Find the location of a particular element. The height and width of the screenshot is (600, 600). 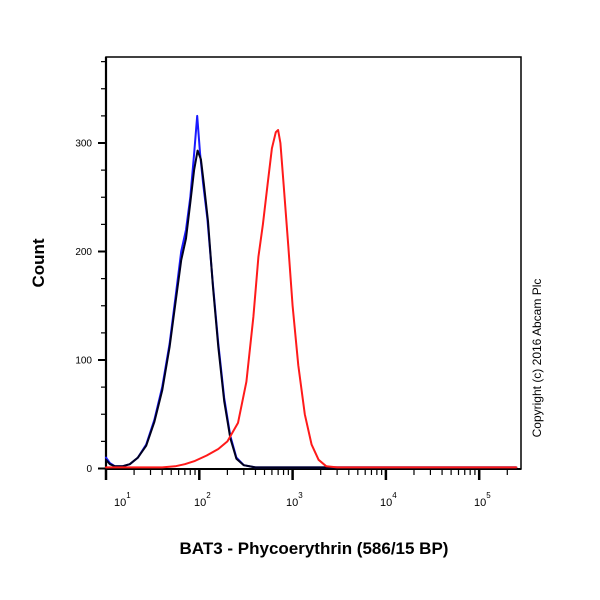

x-axis-title: BAT3 - Phycoerythrin (586/15 BP) is located at coordinates (314, 548).